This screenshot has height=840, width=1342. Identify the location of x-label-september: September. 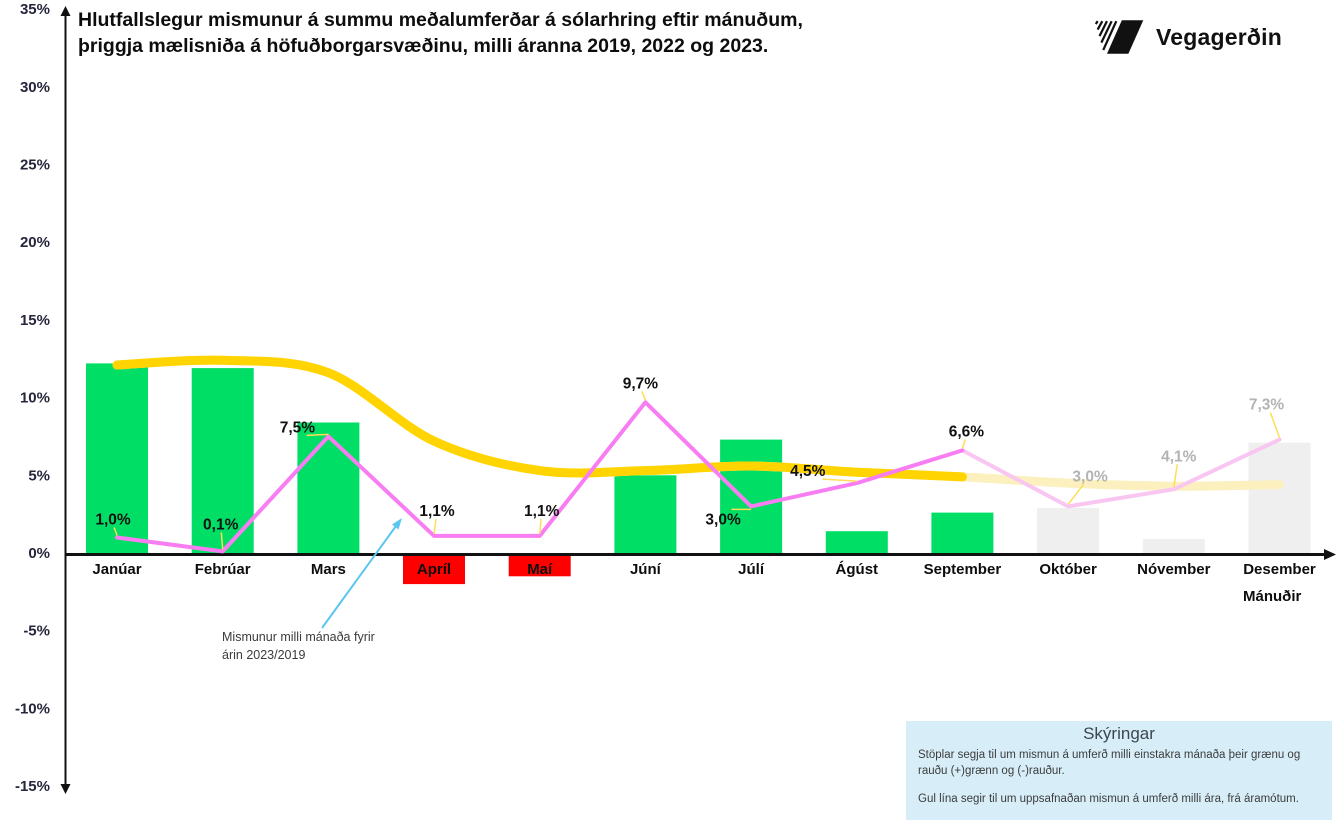
(963, 569).